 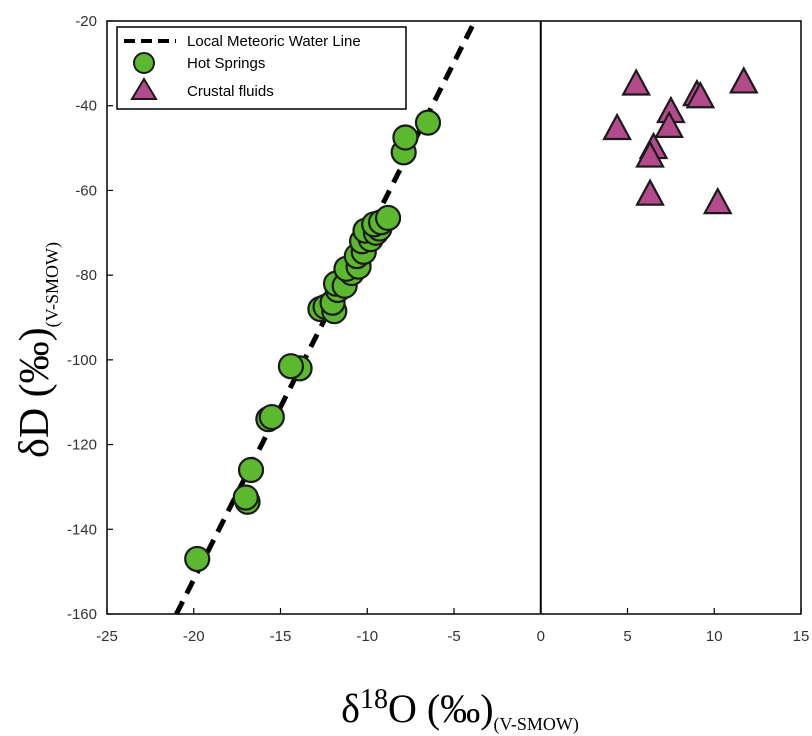 What do you see at coordinates (37, 350) in the screenshot?
I see `y-axis-title: δD (‰)(V-SMOW)` at bounding box center [37, 350].